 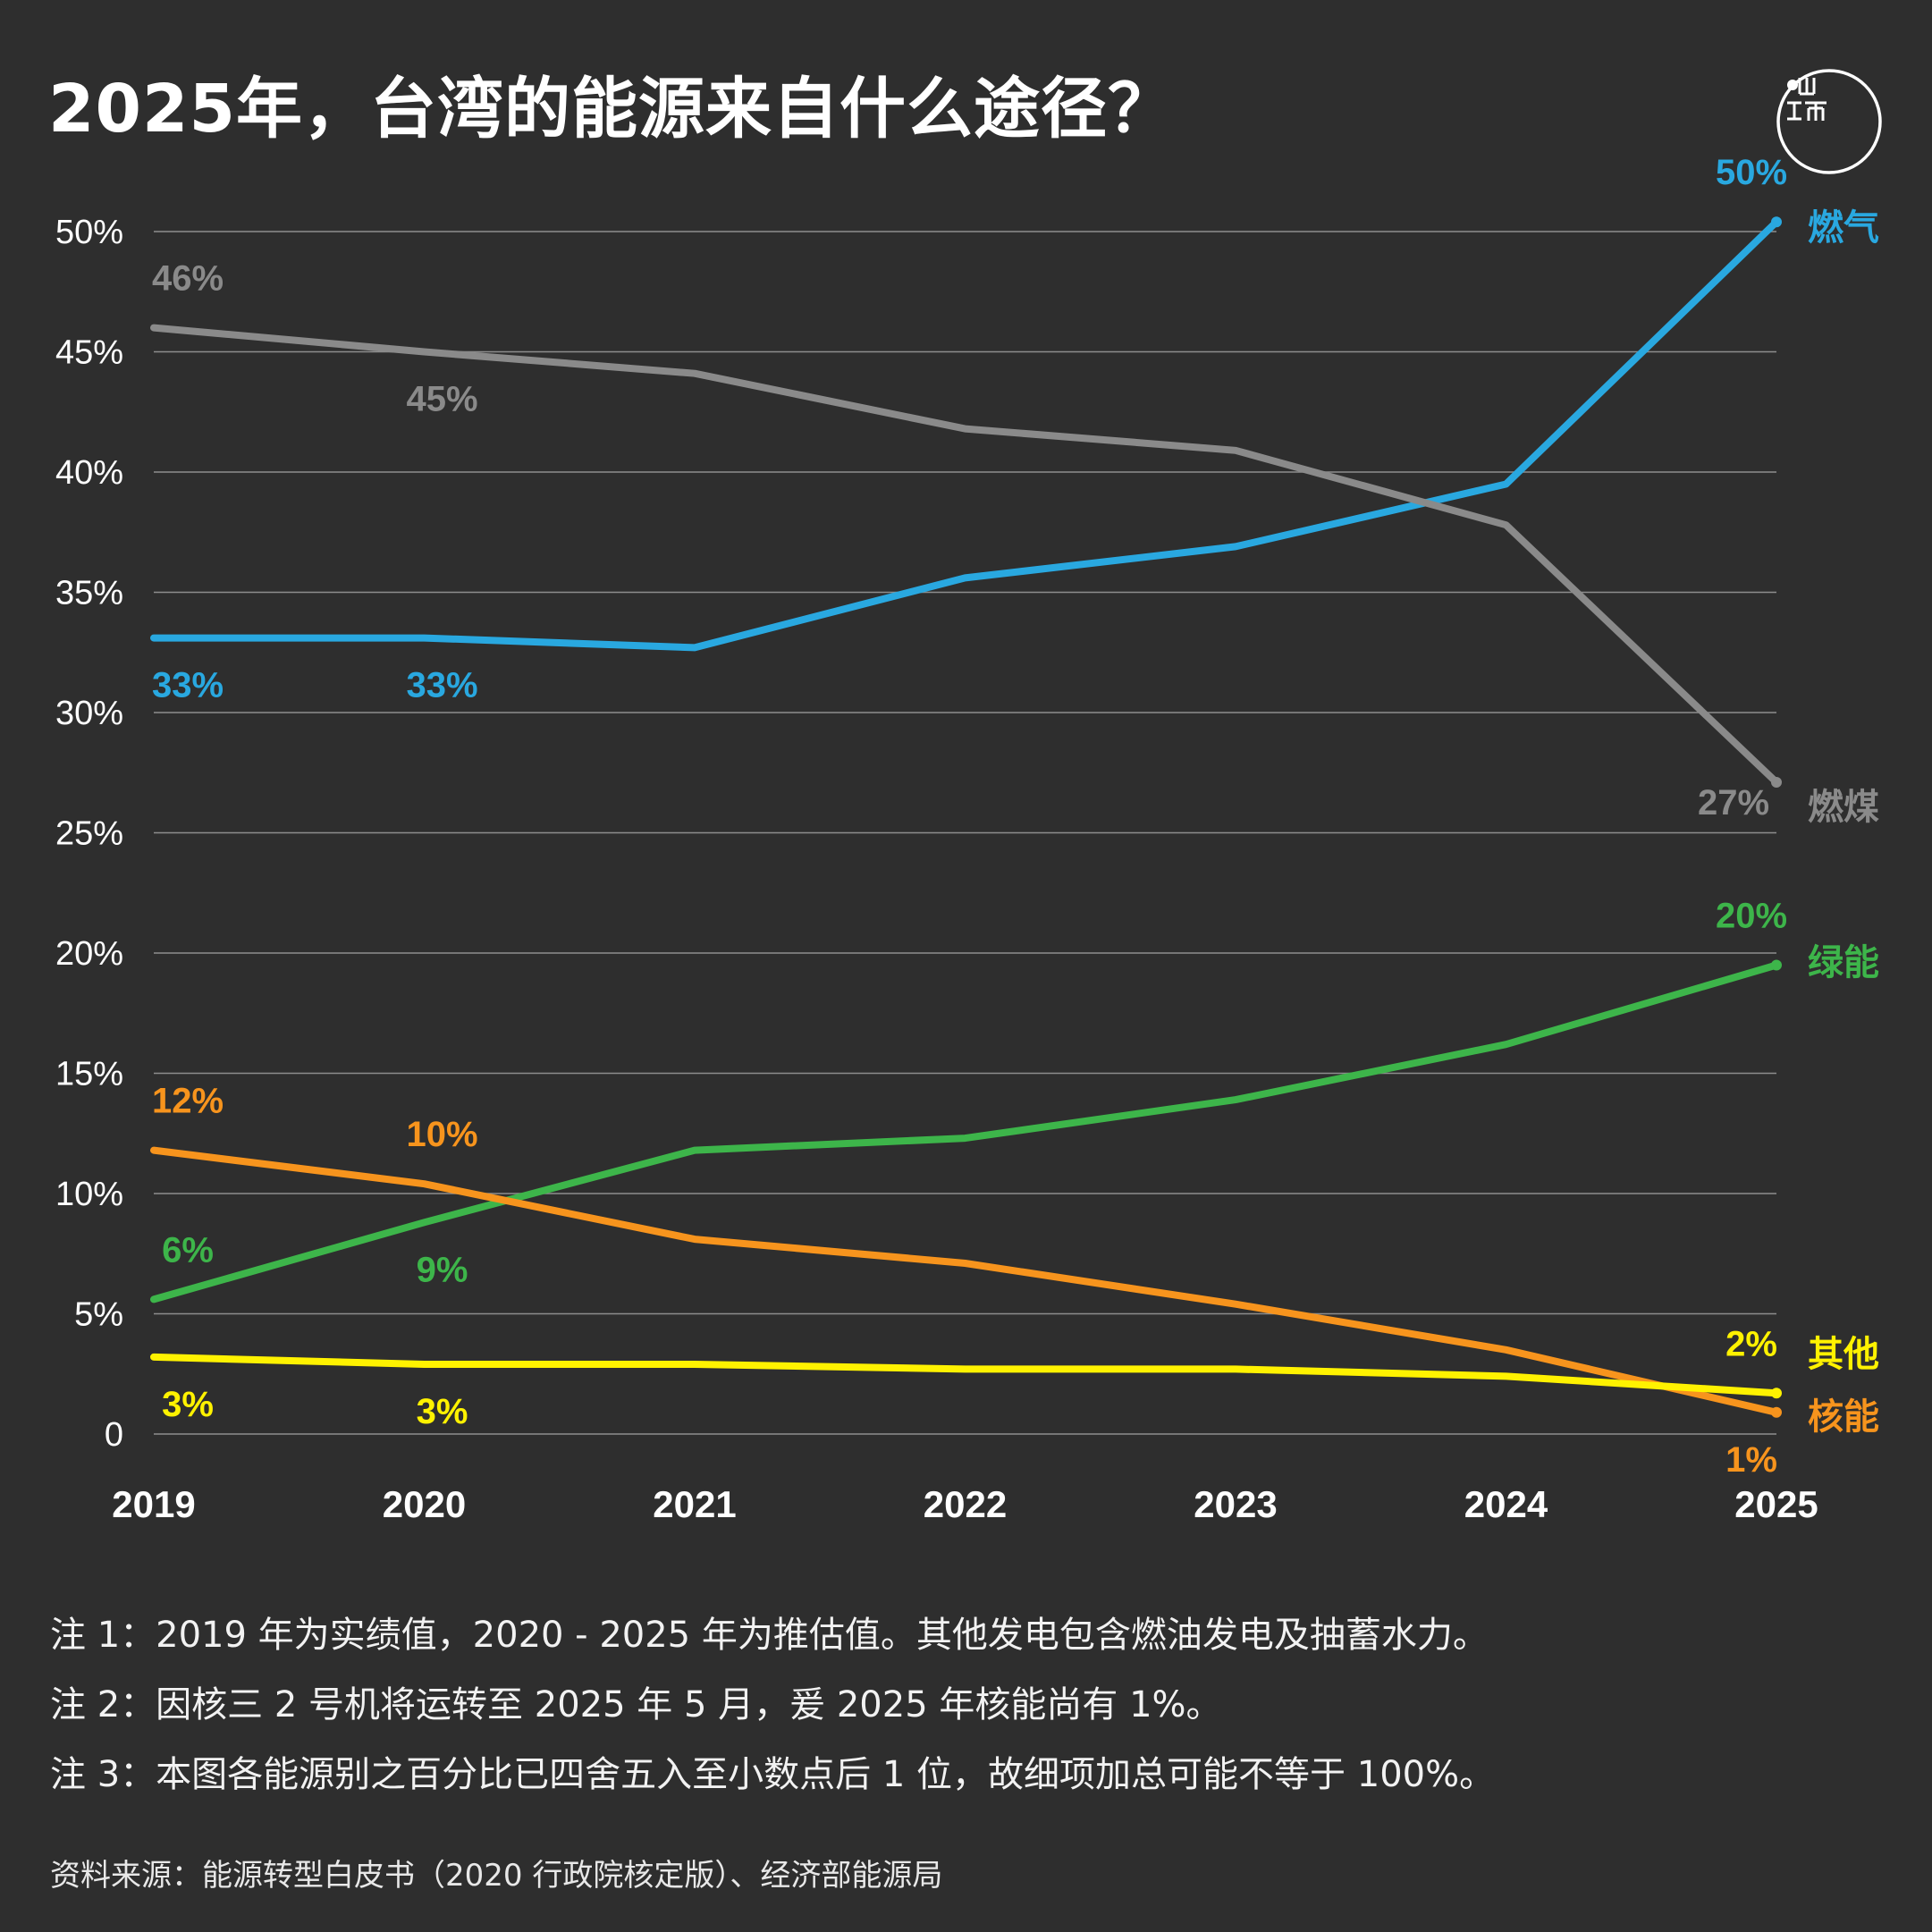 I want to click on series-name-label: 燃煤, so click(x=1843, y=807).